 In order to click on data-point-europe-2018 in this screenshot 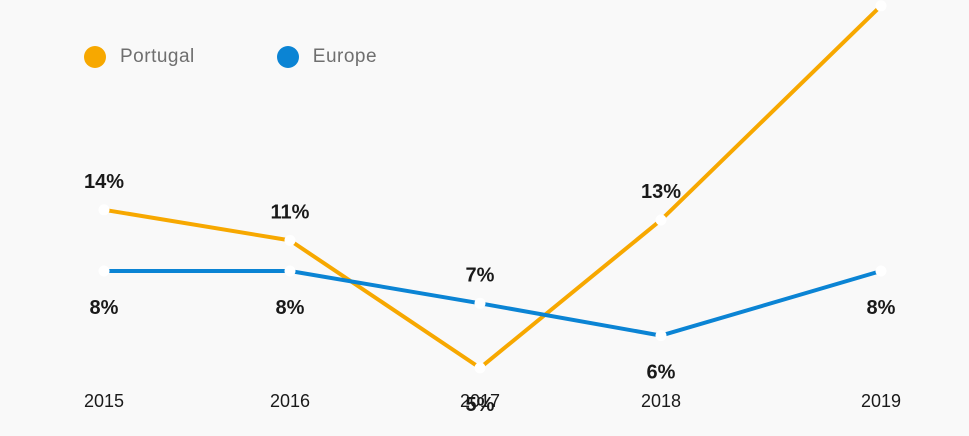, I will do `click(661, 336)`.